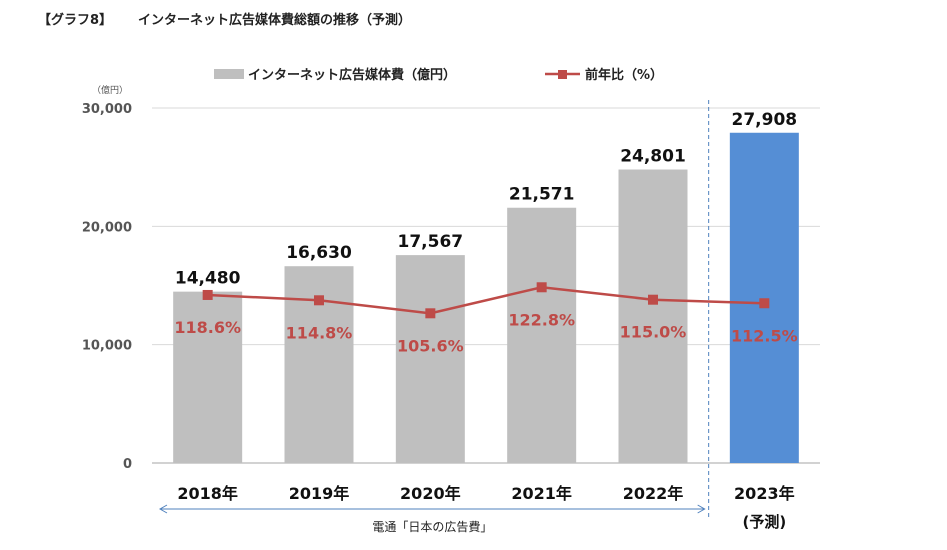  Describe the element at coordinates (110, 90) in the screenshot. I see `y-unit-label: （億円）` at that location.